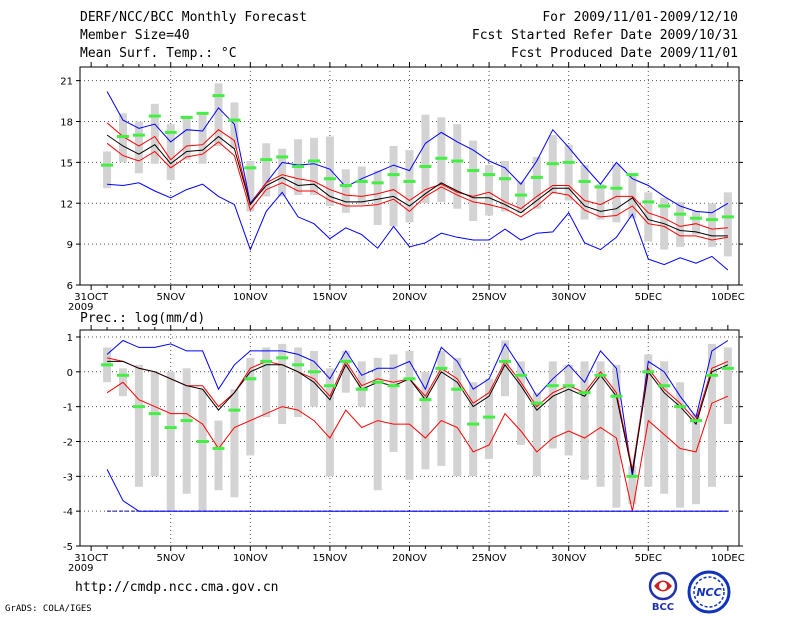 This screenshot has width=800, height=618. What do you see at coordinates (330, 558) in the screenshot?
I see `prec-xtick-label: 15NOV` at bounding box center [330, 558].